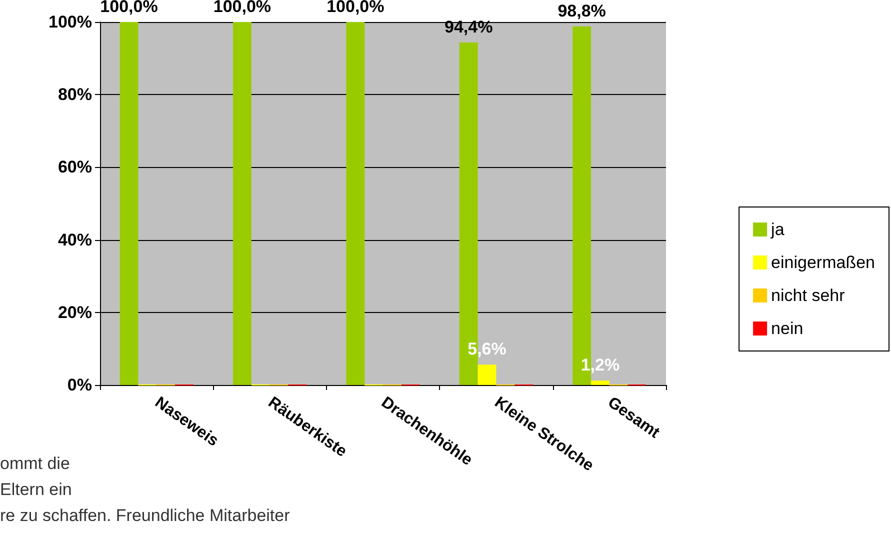 The height and width of the screenshot is (558, 891). What do you see at coordinates (823, 262) in the screenshot?
I see `legend-label: einigermaßen` at bounding box center [823, 262].